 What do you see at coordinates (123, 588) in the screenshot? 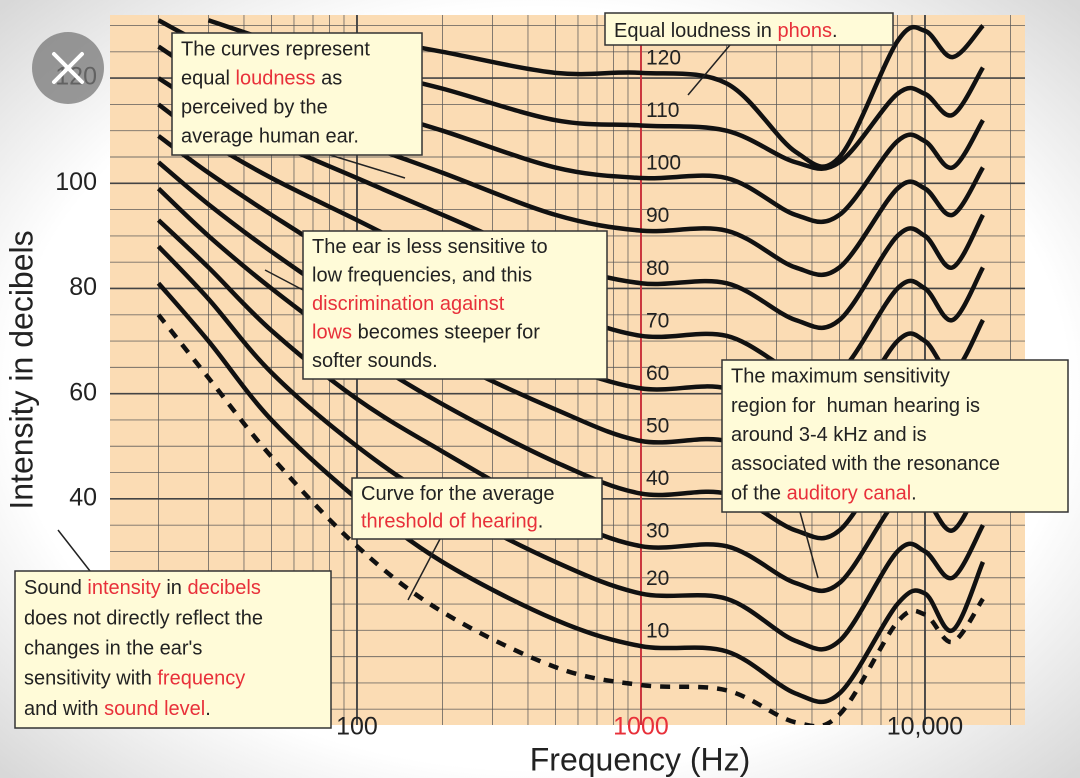
I see `callout-run: intensity` at bounding box center [123, 588].